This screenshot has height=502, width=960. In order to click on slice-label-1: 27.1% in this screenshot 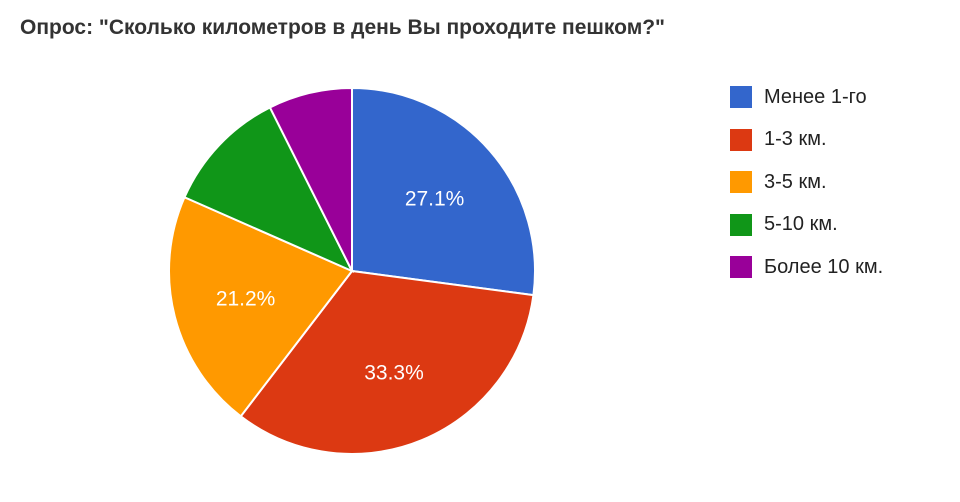, I will do `click(435, 199)`.